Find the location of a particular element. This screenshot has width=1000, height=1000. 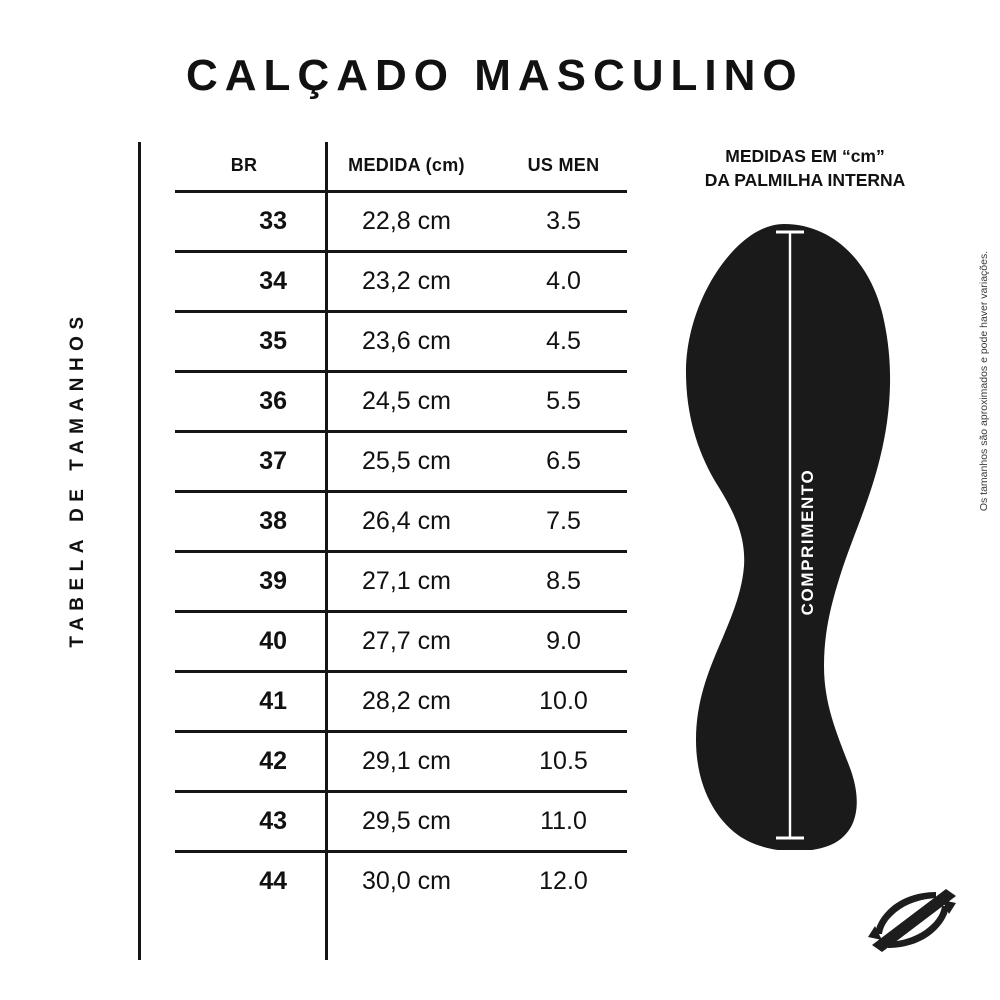

table-row: 37 25,5 cm 6.5 is located at coordinates (401, 460).